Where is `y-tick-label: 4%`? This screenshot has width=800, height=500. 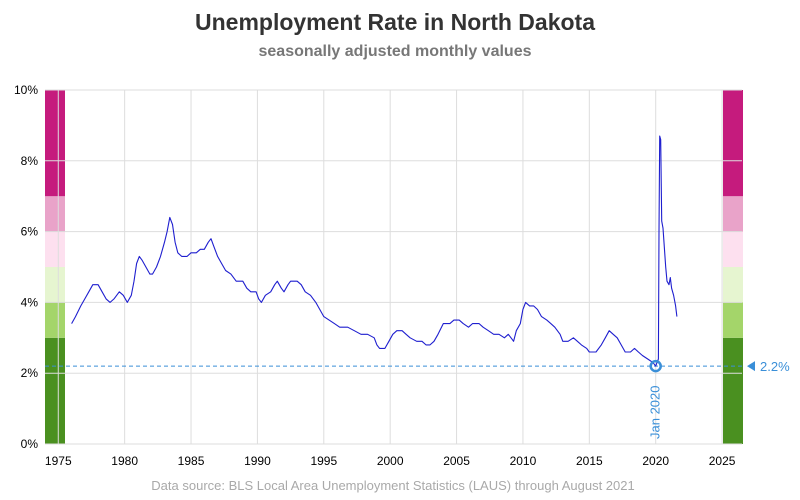 y-tick-label: 4% is located at coordinates (30, 302).